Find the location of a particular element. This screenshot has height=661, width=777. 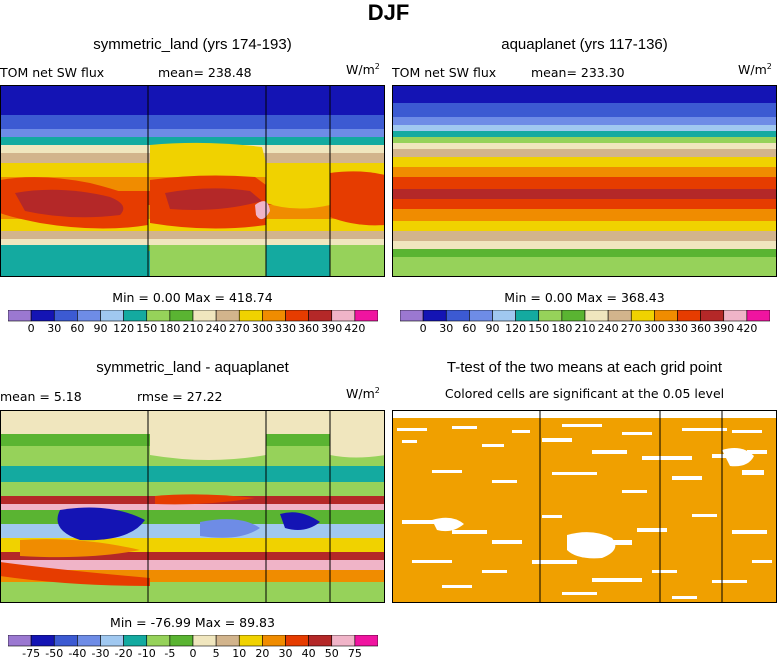

colorbar-tr is located at coordinates (585, 316).